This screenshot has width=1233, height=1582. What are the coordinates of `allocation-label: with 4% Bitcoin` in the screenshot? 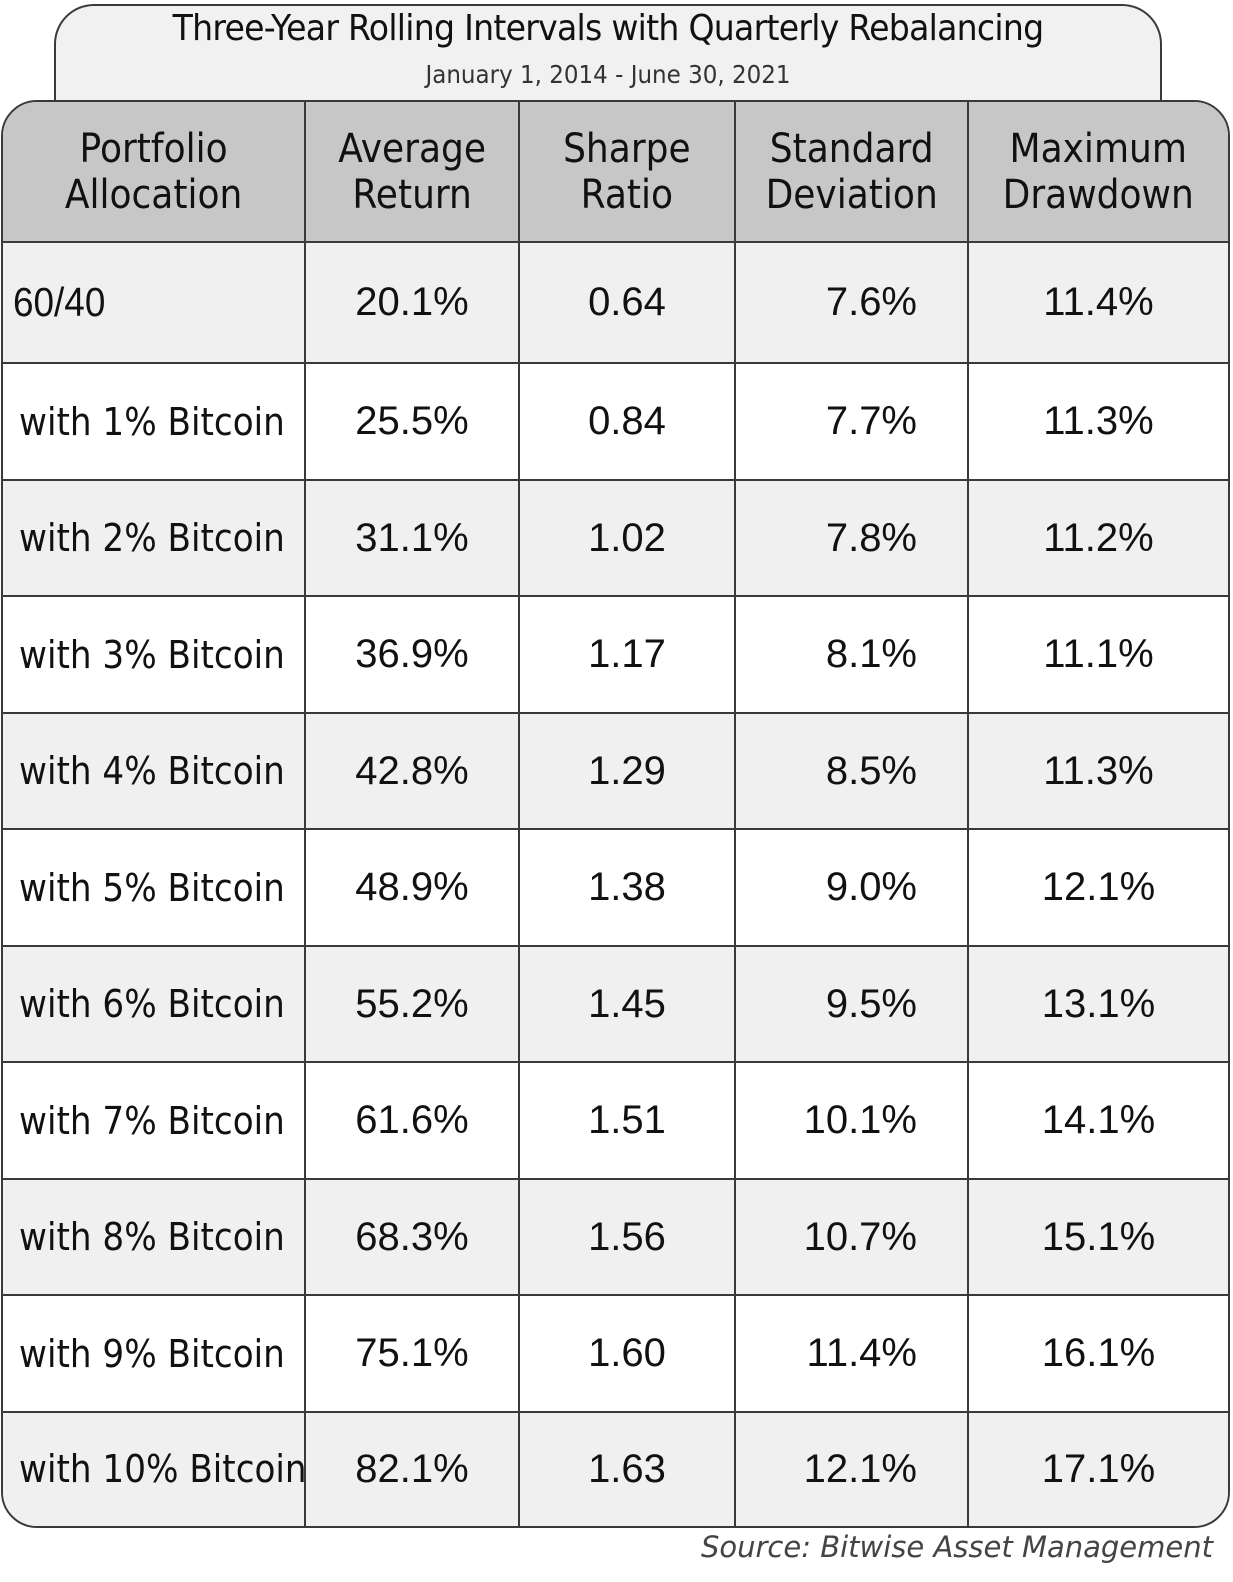 It's located at (152, 771).